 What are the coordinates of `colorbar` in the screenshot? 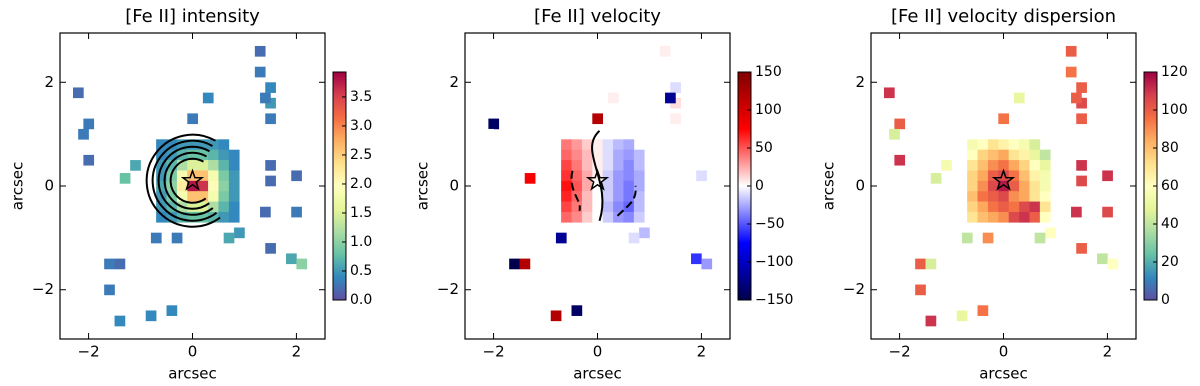 It's located at (339, 186).